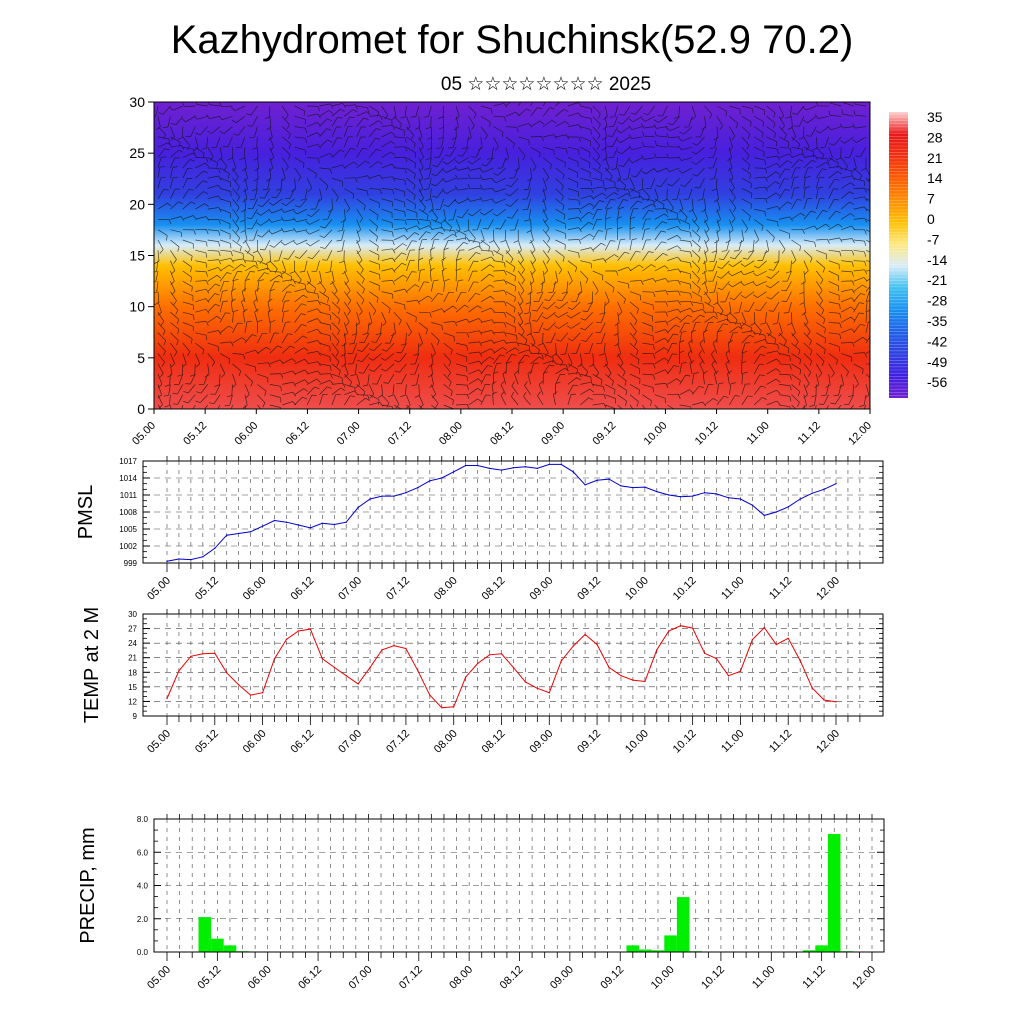  Describe the element at coordinates (589, 742) in the screenshot. I see `temp-x-tick-label: 09.12` at that location.